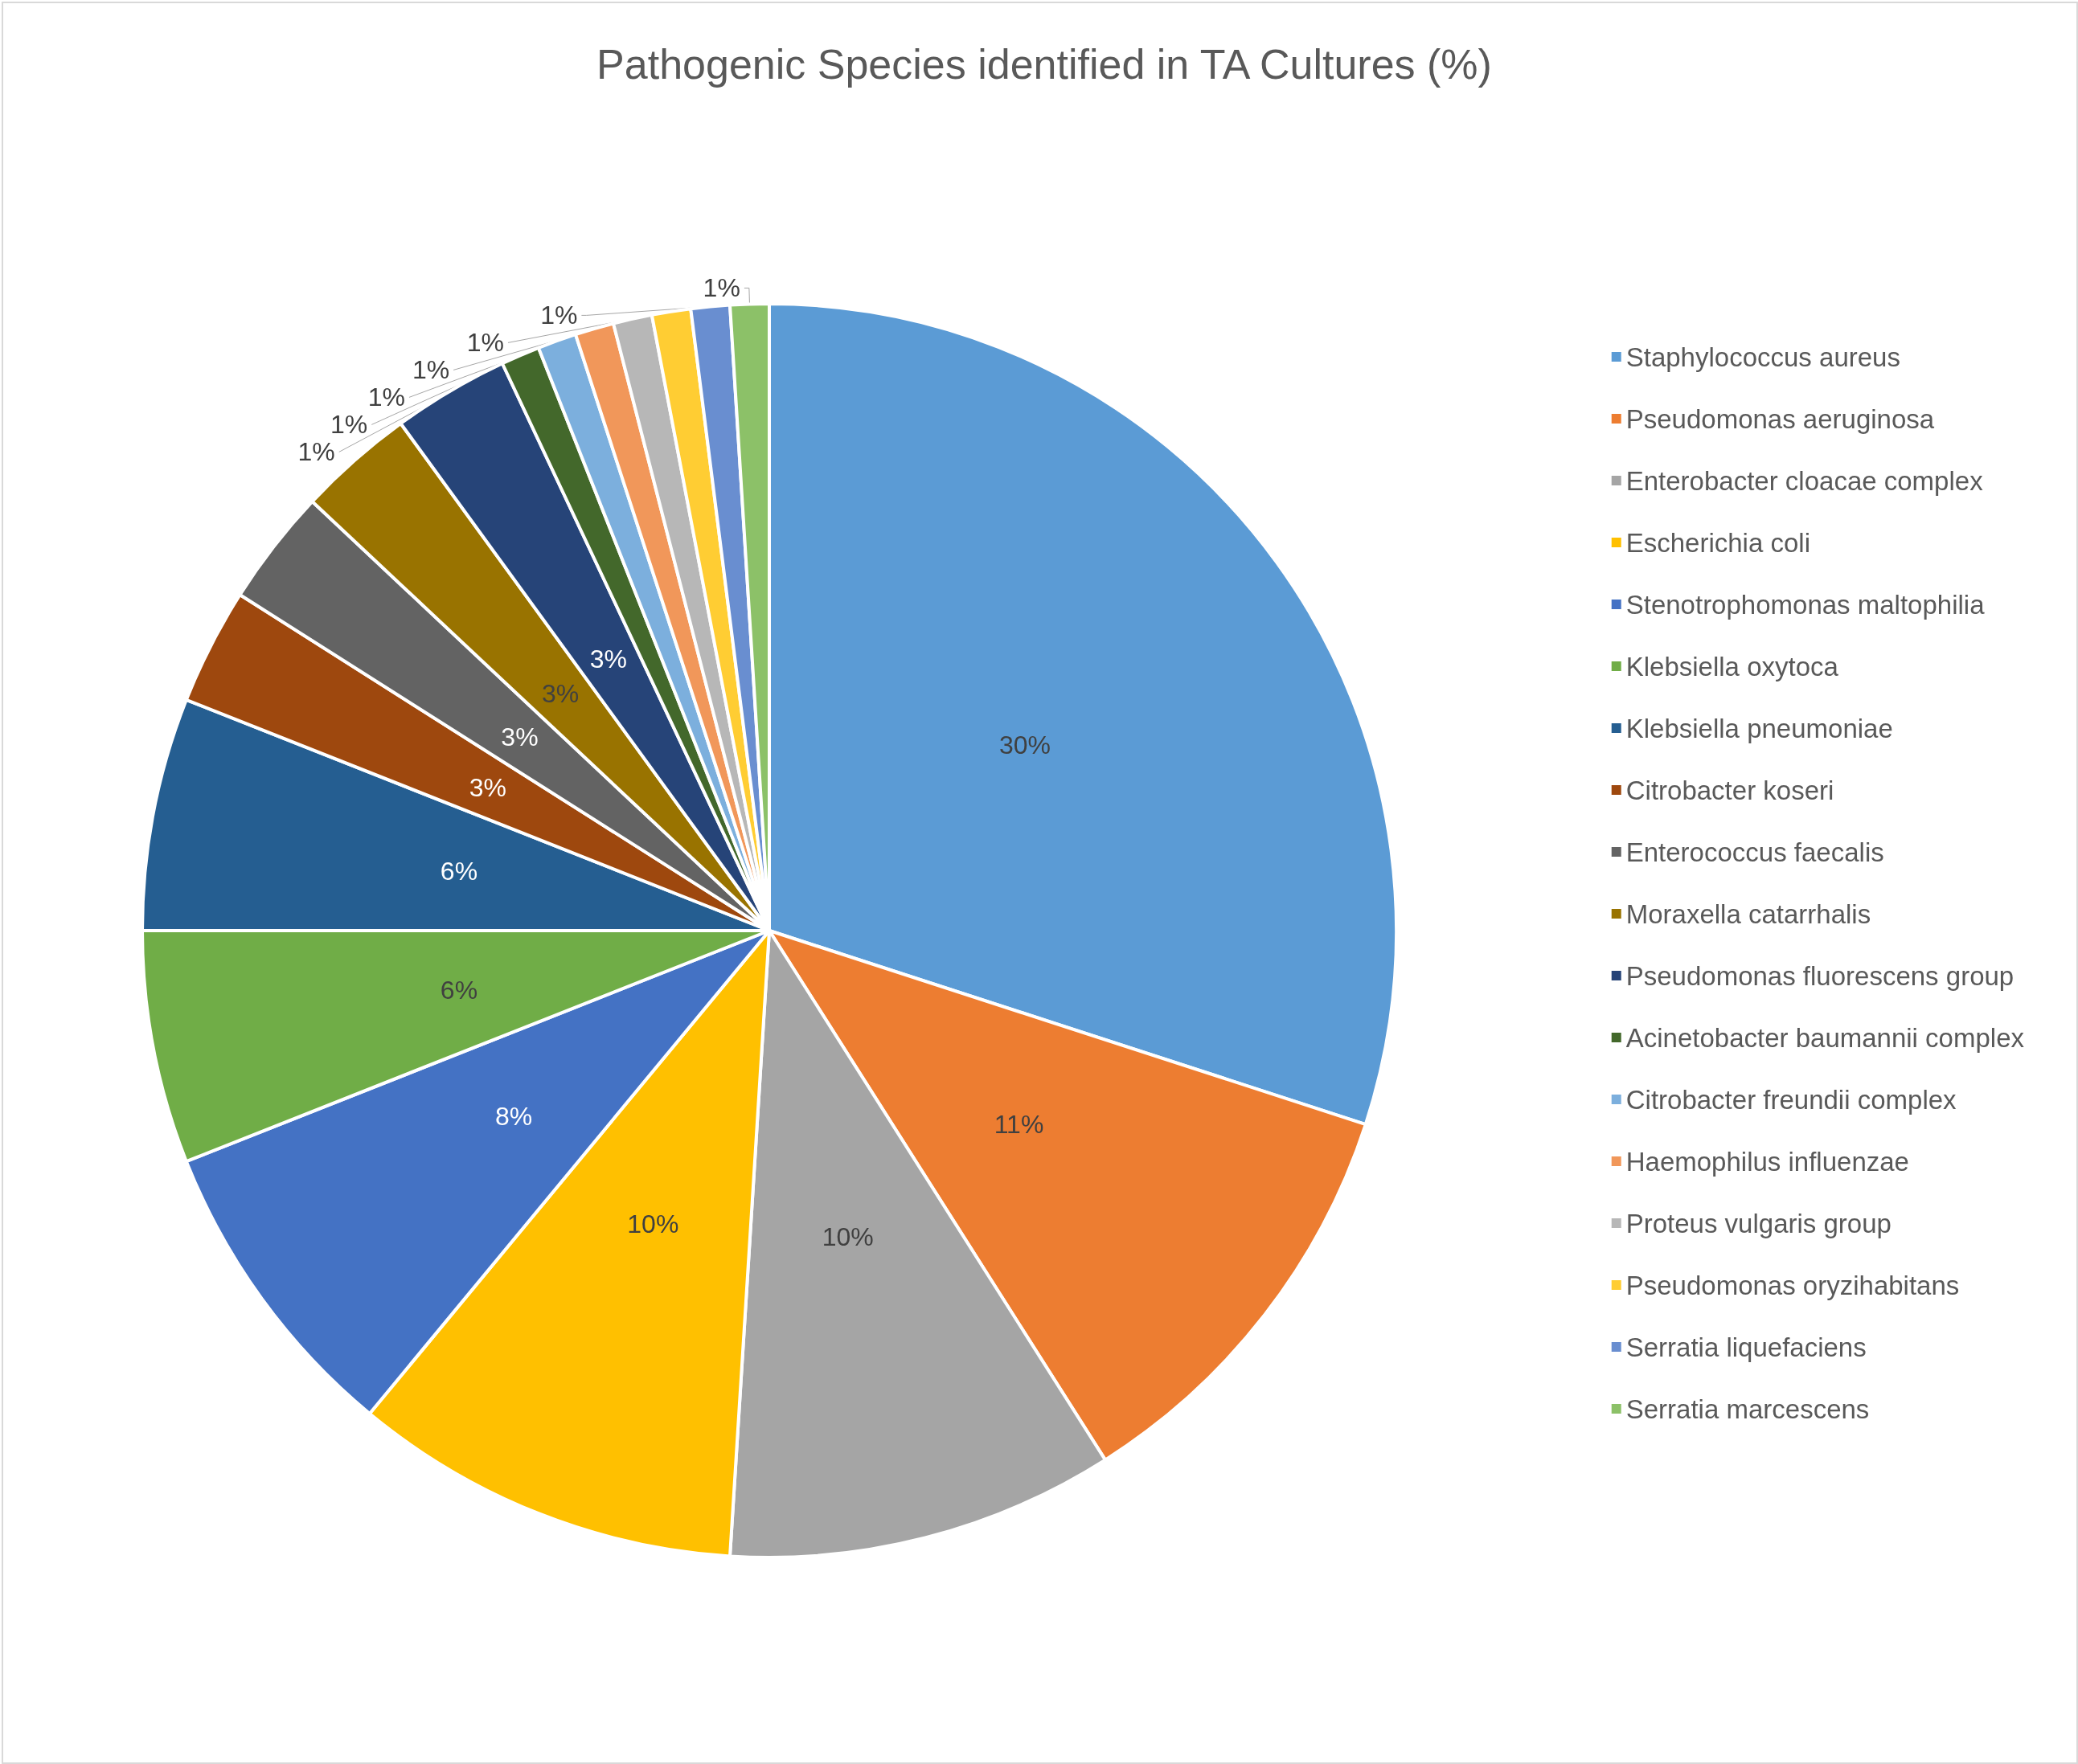  What do you see at coordinates (1759, 728) in the screenshot?
I see `legend-label: Klebsiella pneumoniae` at bounding box center [1759, 728].